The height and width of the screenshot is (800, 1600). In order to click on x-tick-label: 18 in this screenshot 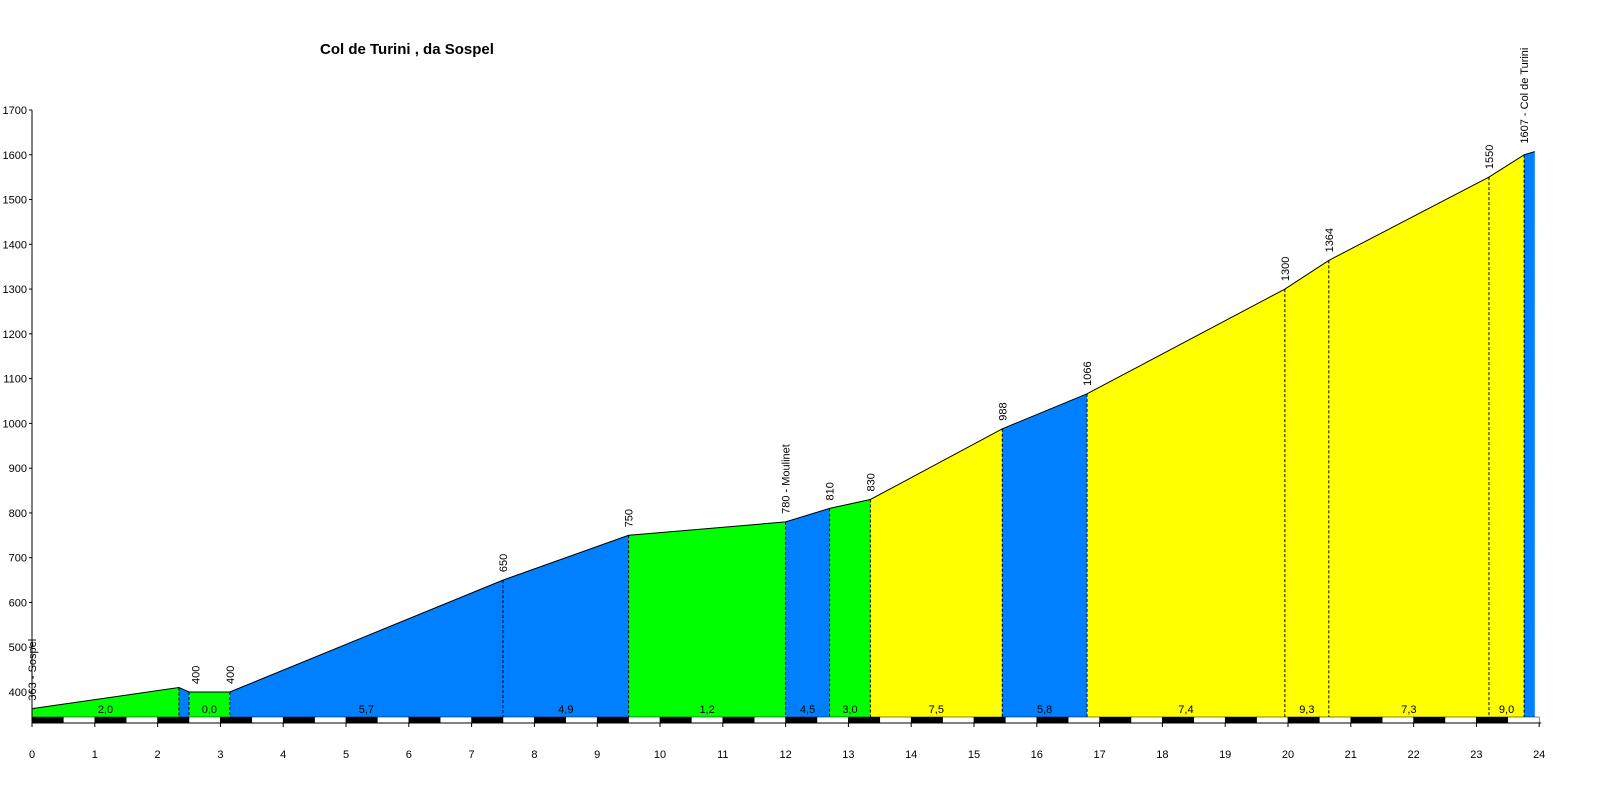, I will do `click(1162, 755)`.